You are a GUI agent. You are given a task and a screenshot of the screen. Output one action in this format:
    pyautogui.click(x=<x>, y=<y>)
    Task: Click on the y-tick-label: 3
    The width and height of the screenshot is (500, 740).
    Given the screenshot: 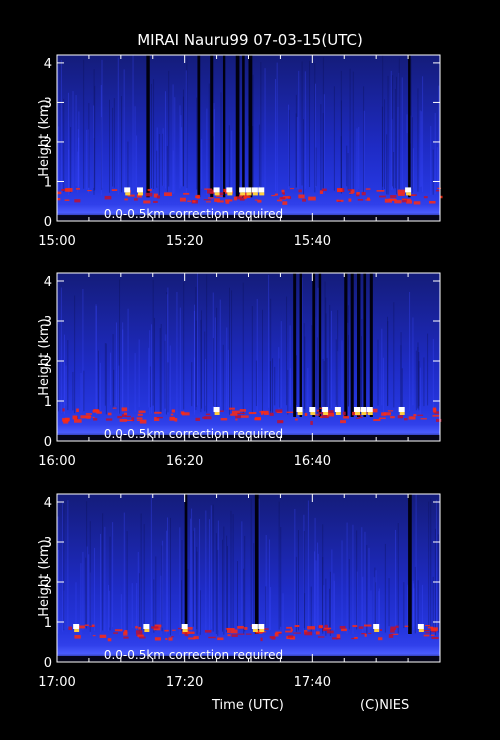 What is the action you would take?
    pyautogui.click(x=48, y=543)
    